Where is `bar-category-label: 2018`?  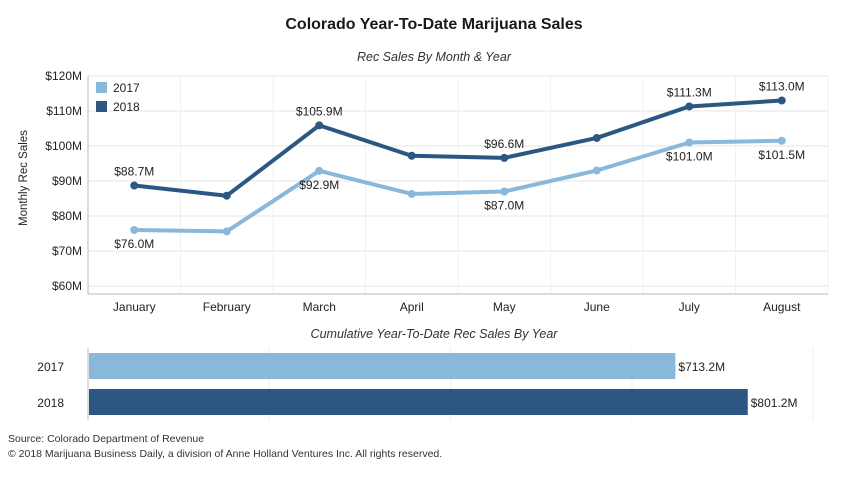 bar-category-label: 2018 is located at coordinates (50, 403).